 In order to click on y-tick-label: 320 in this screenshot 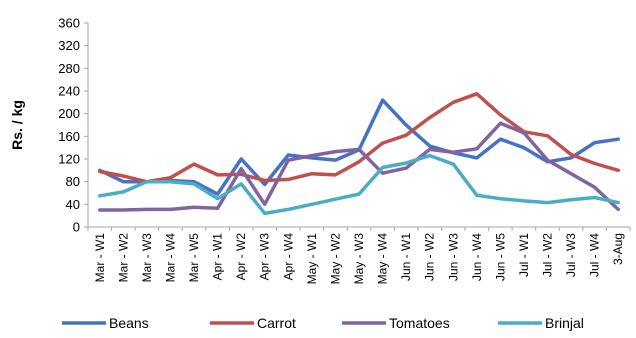, I will do `click(69, 45)`.